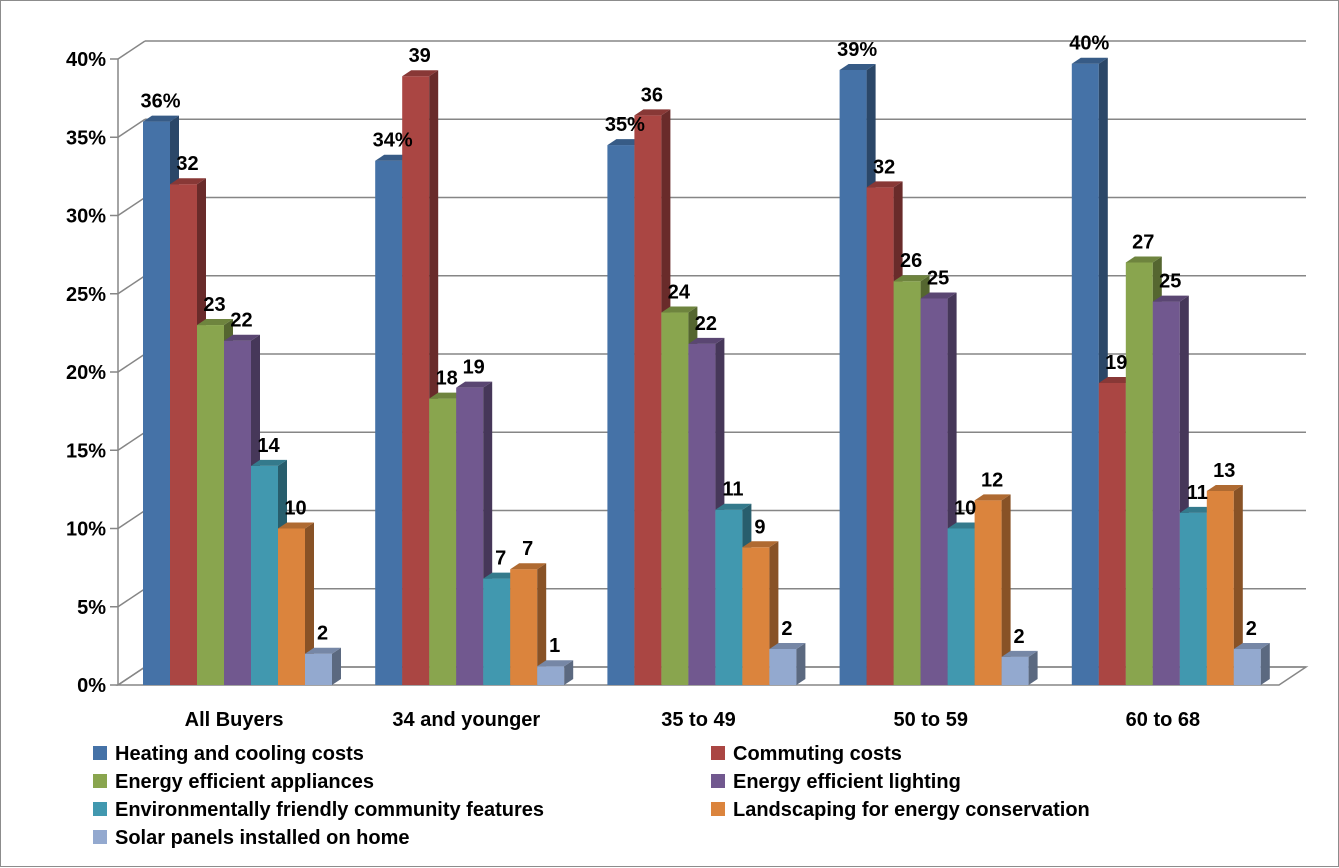 This screenshot has width=1339, height=868. What do you see at coordinates (698, 720) in the screenshot?
I see `category-label: 35 to 49` at bounding box center [698, 720].